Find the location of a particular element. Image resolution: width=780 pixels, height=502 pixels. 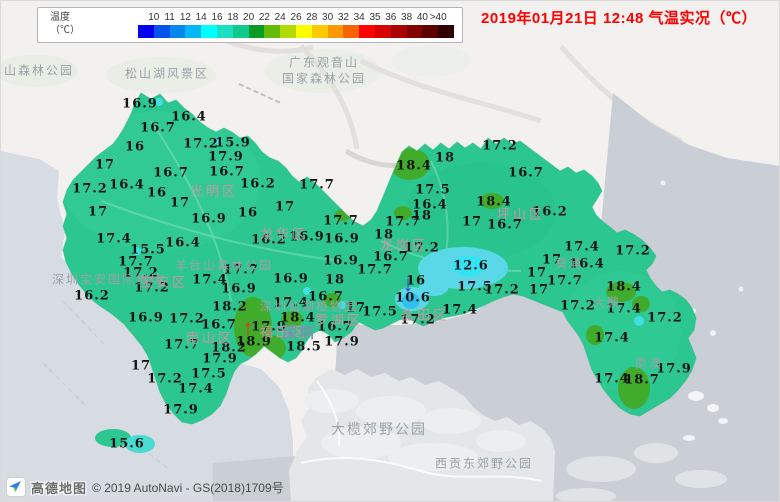

page-title: 2019年01月21日 12:48 气温实况（℃） is located at coordinates (619, 18).